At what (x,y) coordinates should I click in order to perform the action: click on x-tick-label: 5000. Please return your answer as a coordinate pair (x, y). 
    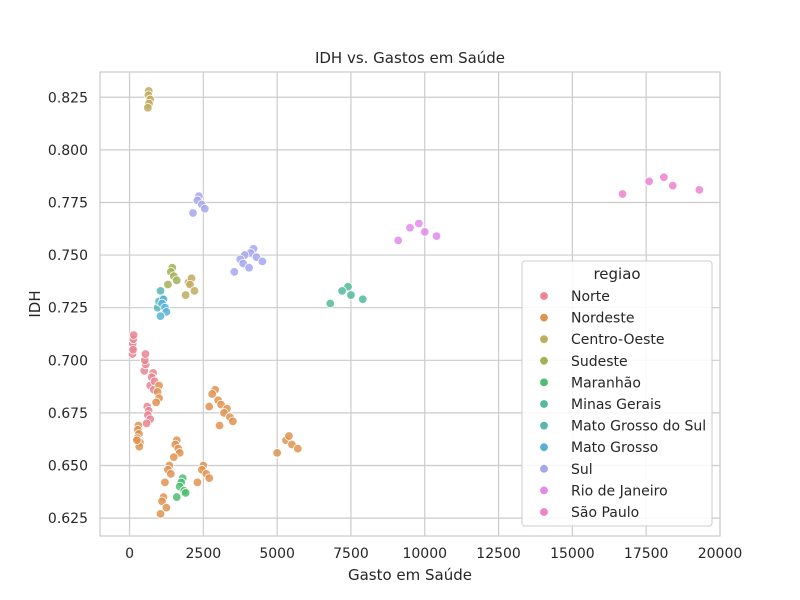
    Looking at the image, I should click on (277, 554).